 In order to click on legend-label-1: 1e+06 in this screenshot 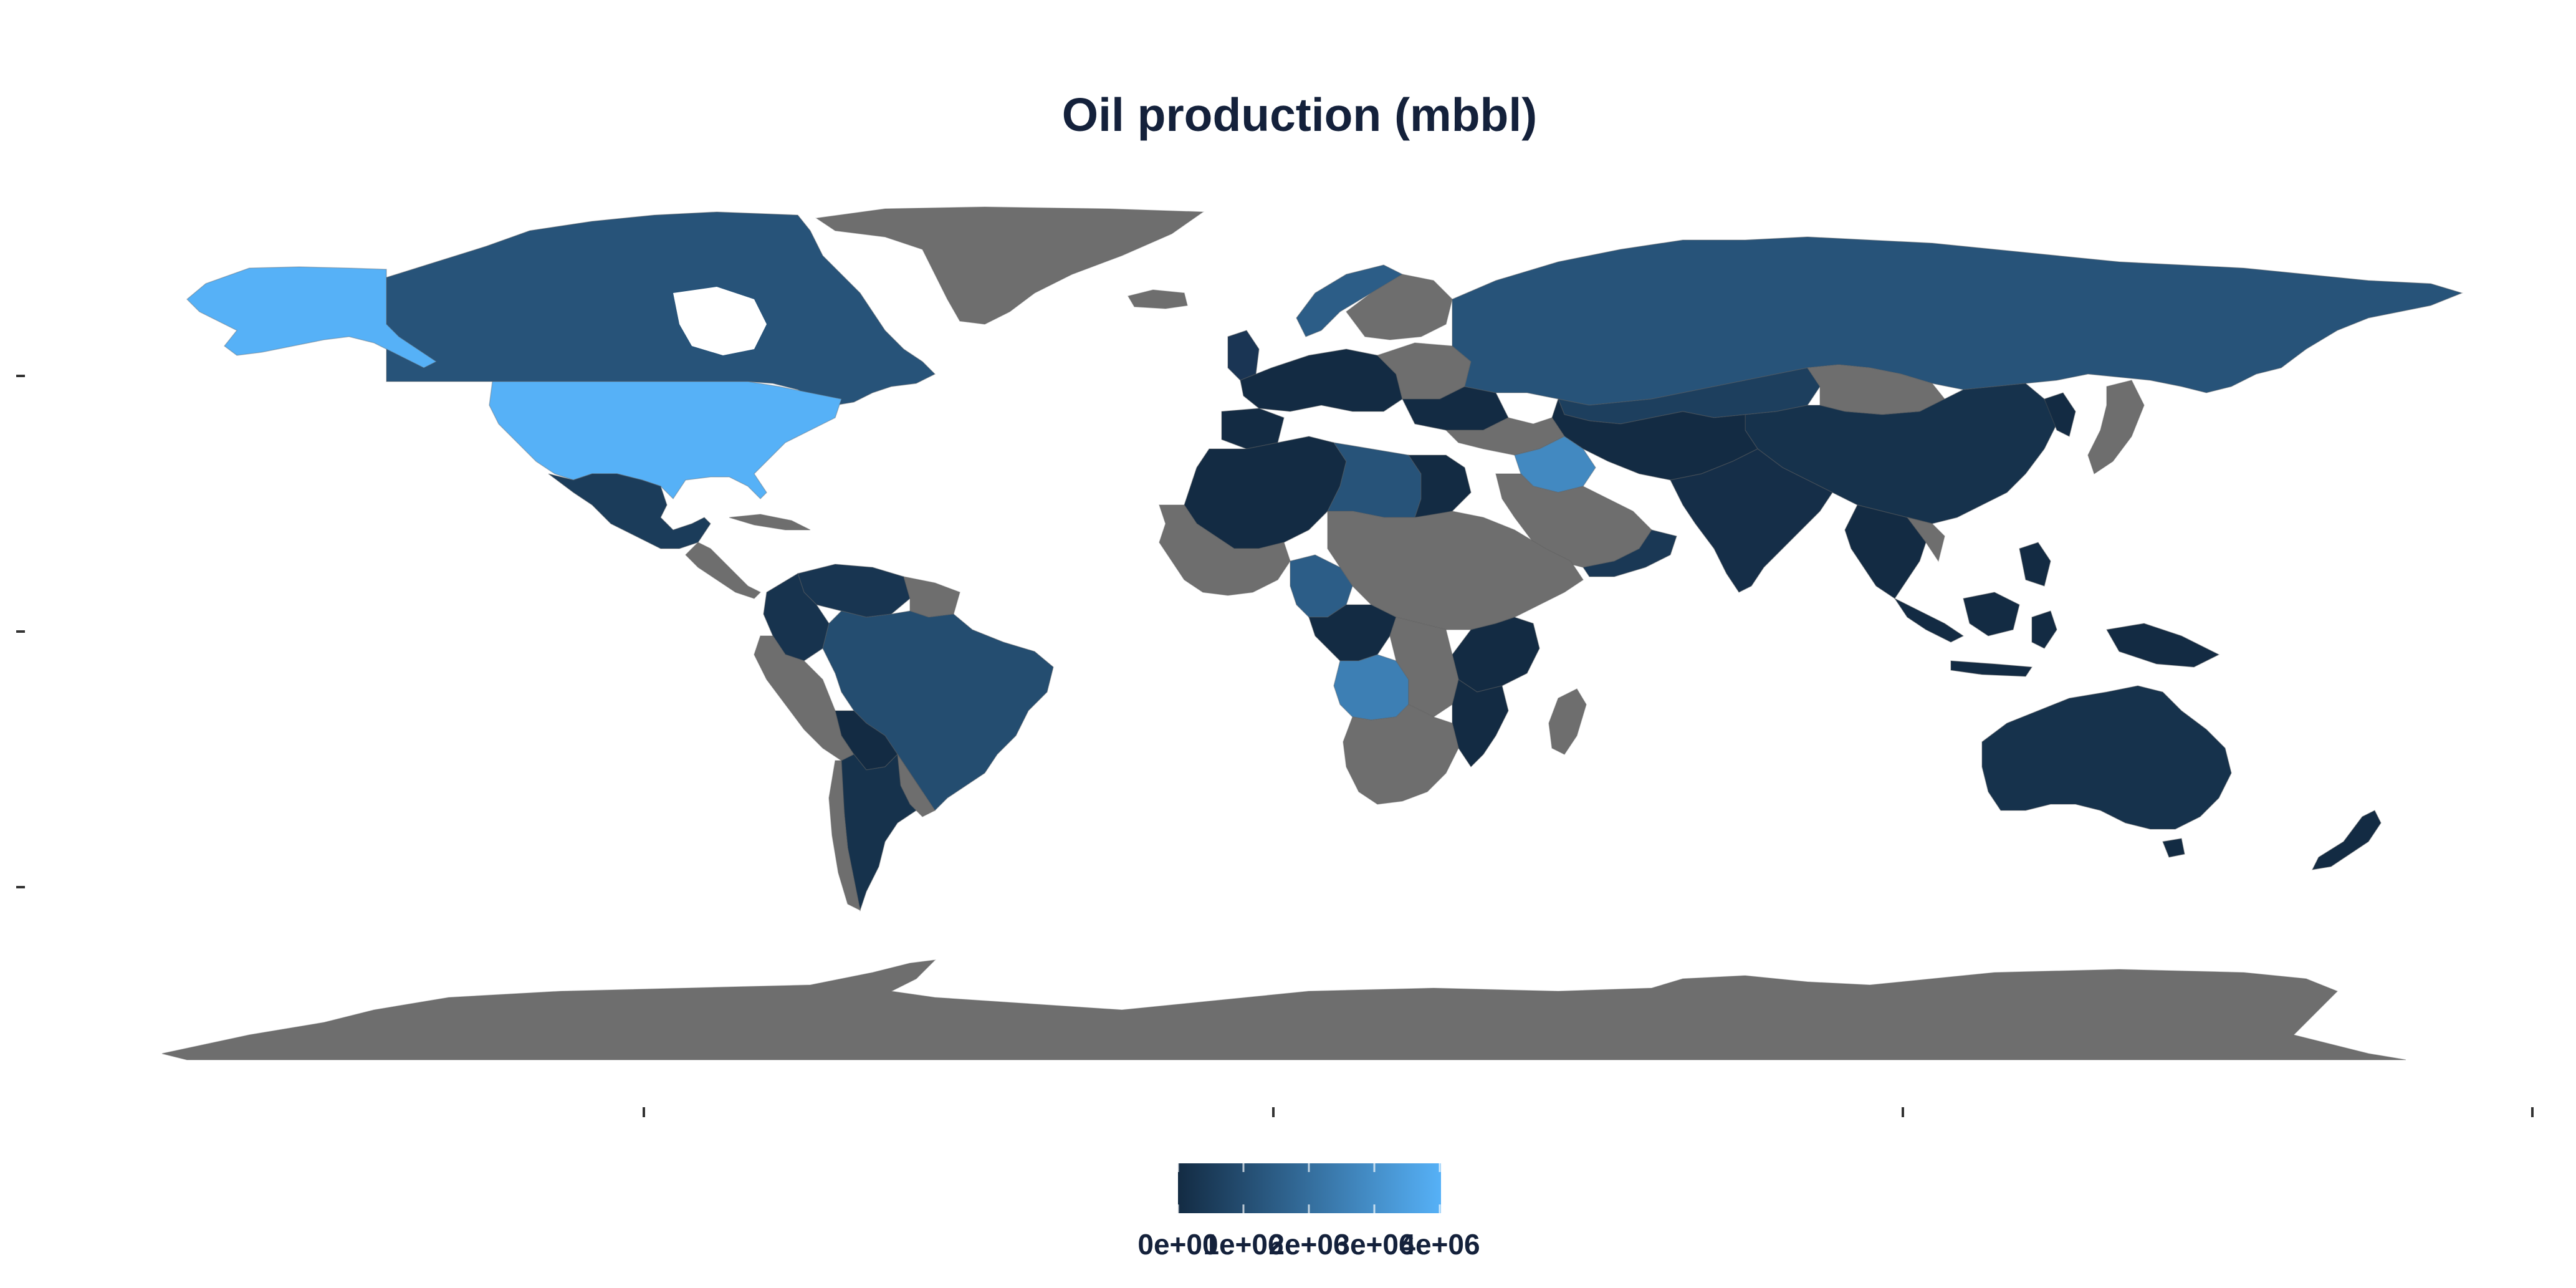, I will do `click(1243, 1244)`.